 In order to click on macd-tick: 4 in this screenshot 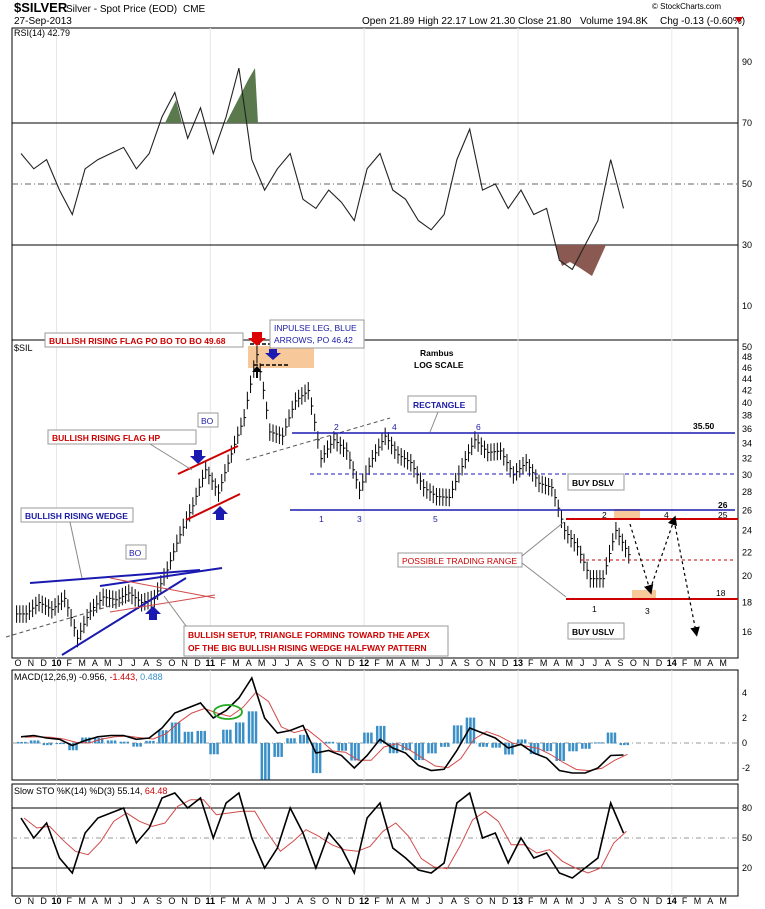, I will do `click(744, 693)`.